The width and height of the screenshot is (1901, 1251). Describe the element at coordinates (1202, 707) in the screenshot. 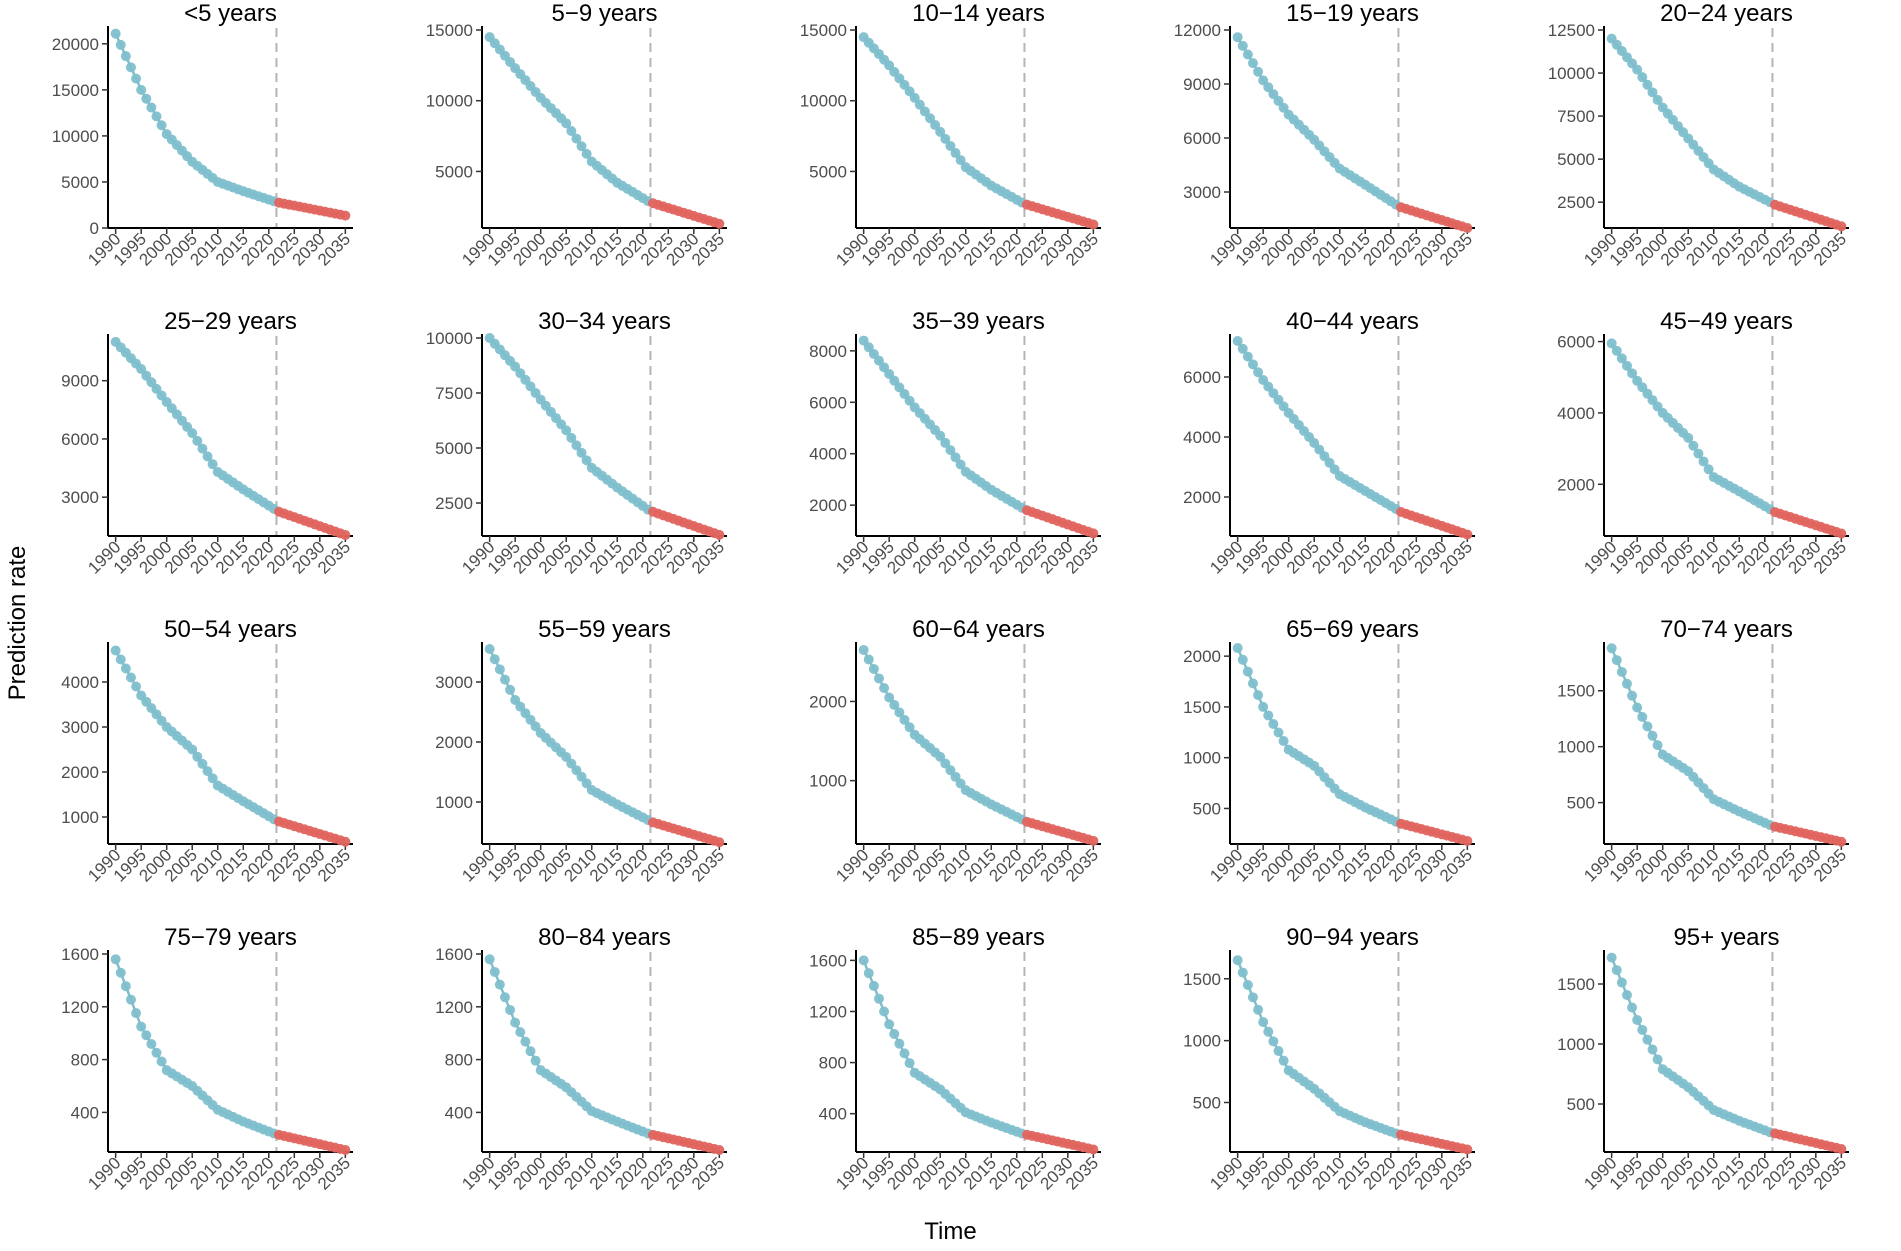

I see `y-tick-label: 1500` at that location.